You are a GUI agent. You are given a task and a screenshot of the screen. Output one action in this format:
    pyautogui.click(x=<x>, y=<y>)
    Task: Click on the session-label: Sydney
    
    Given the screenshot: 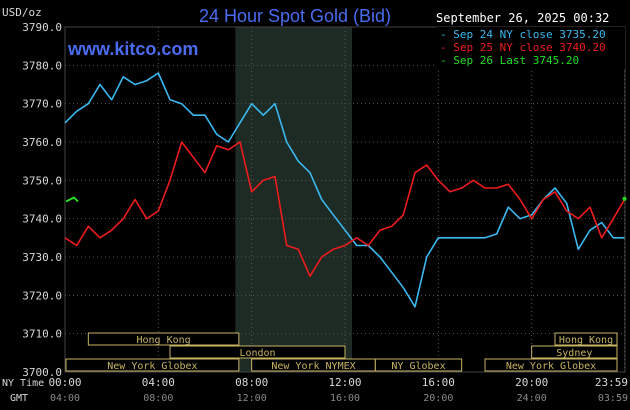 What is the action you would take?
    pyautogui.click(x=574, y=353)
    